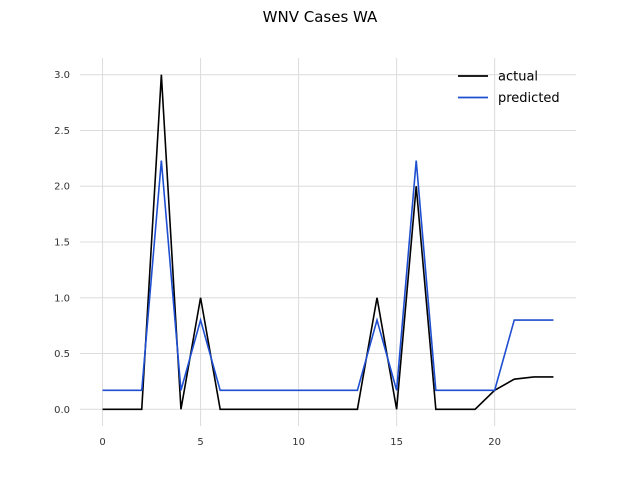 The image size is (640, 480). I want to click on y-tick-label: 2.5, so click(62, 131).